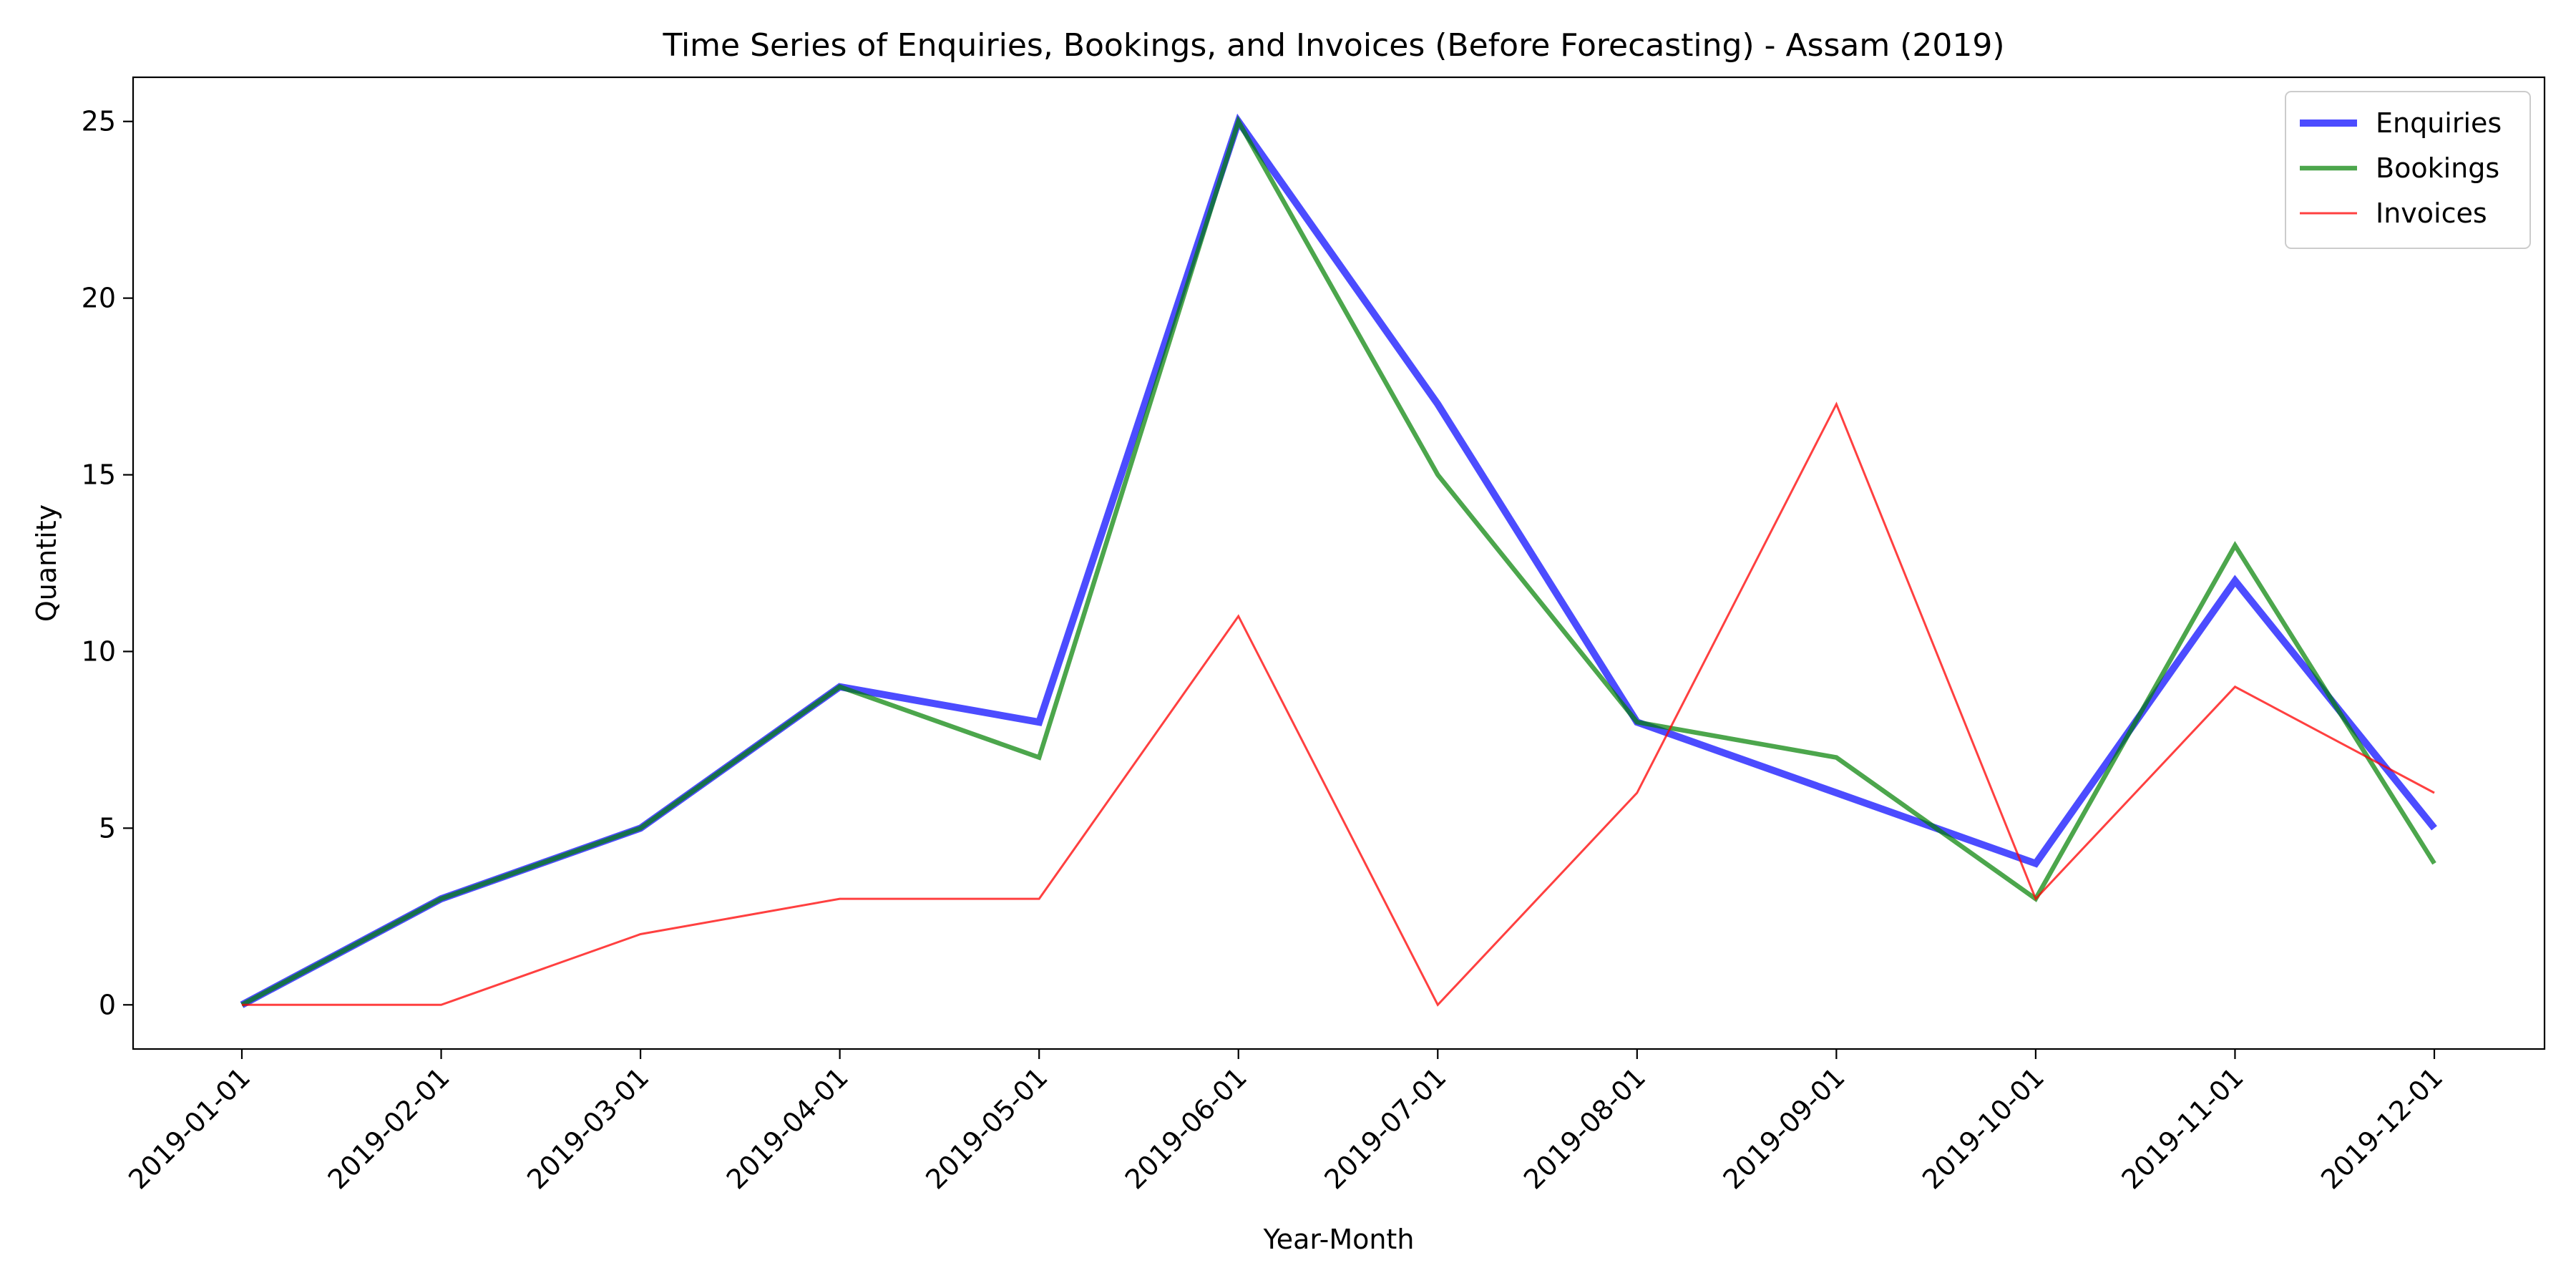 This screenshot has height=1288, width=2576. Describe the element at coordinates (1339, 1239) in the screenshot. I see `x-axis-label: Year-Month` at that location.